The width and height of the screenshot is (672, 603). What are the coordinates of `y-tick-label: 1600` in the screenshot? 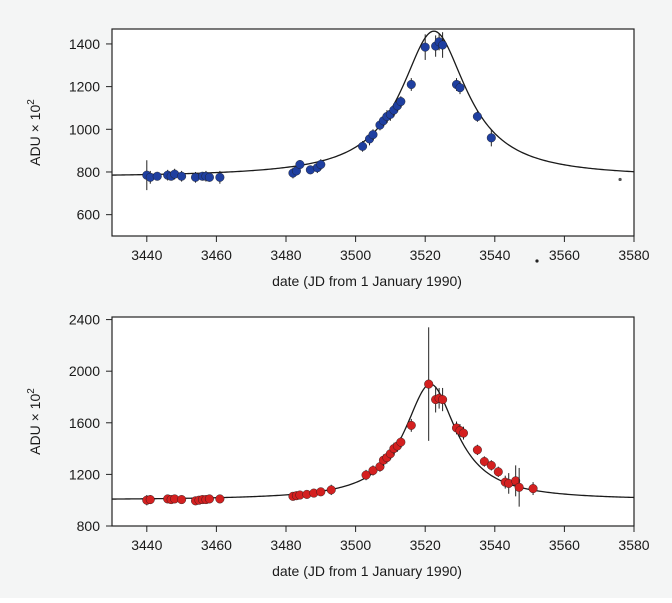 It's located at (84, 423).